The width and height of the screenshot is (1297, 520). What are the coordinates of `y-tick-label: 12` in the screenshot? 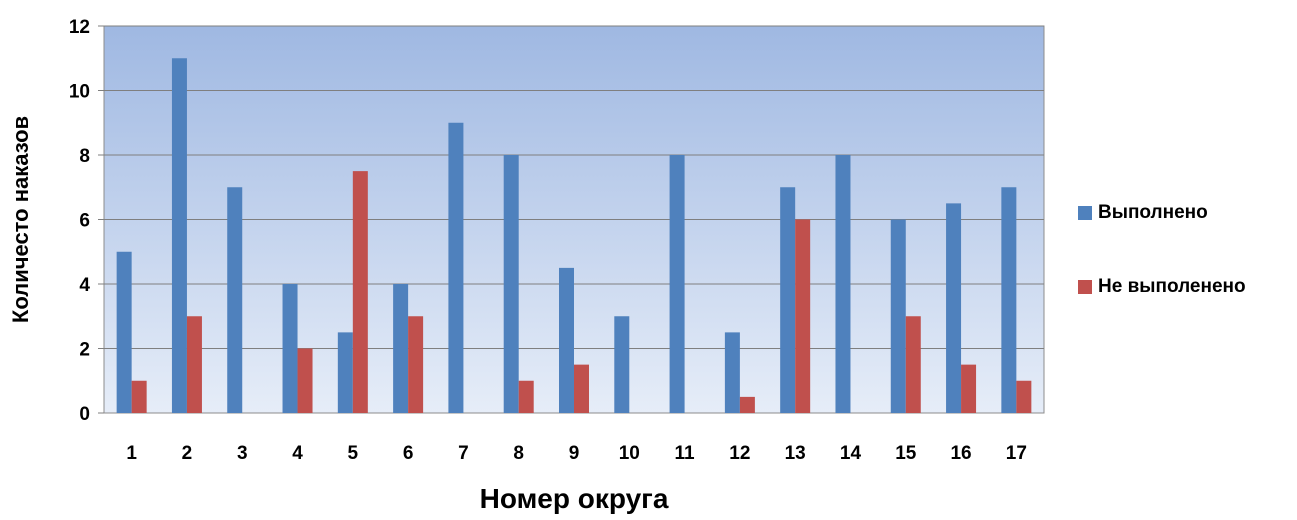 It's located at (79, 27).